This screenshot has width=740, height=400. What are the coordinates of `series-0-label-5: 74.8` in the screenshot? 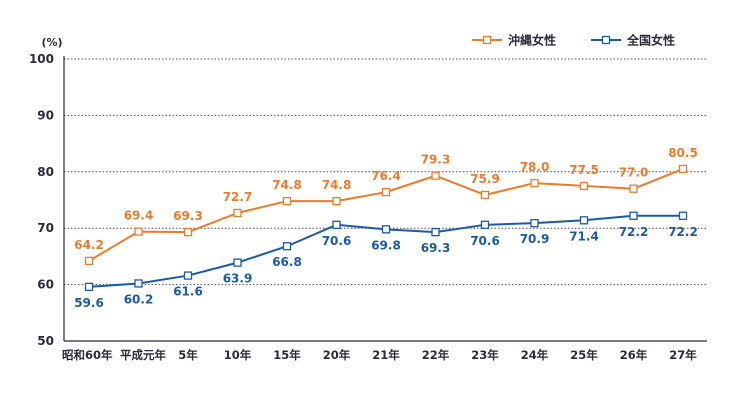 It's located at (337, 185).